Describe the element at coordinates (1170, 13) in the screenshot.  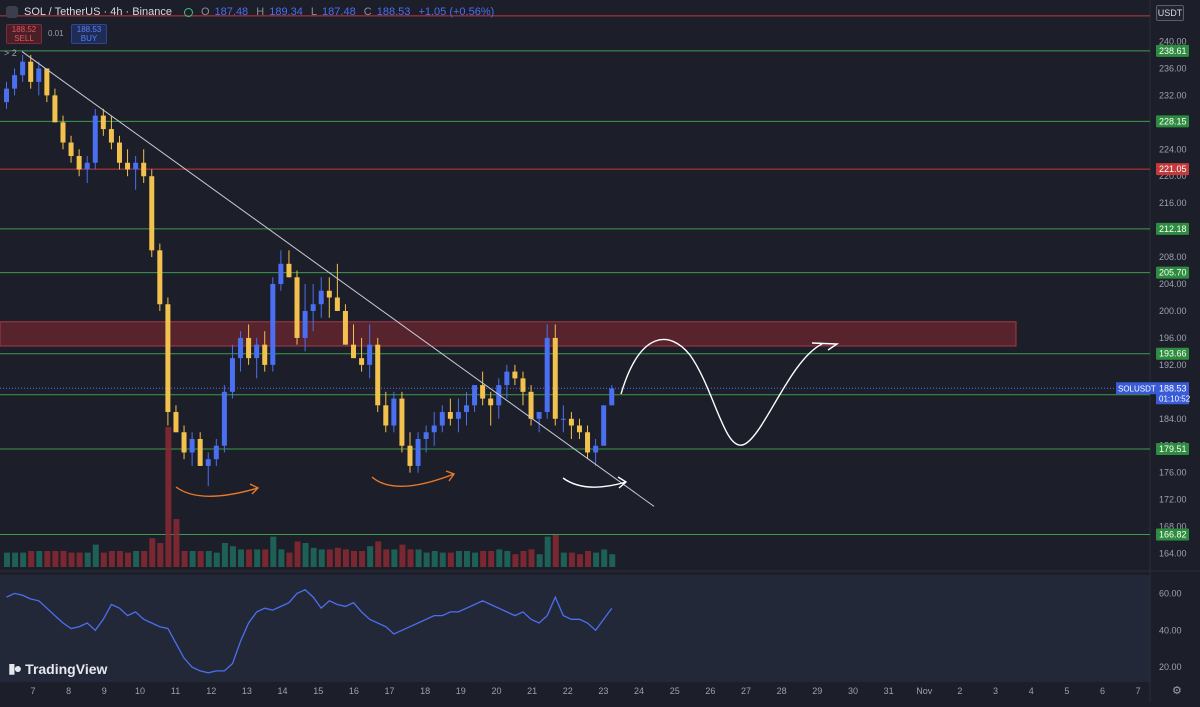
I see `currency-button: USDT` at that location.